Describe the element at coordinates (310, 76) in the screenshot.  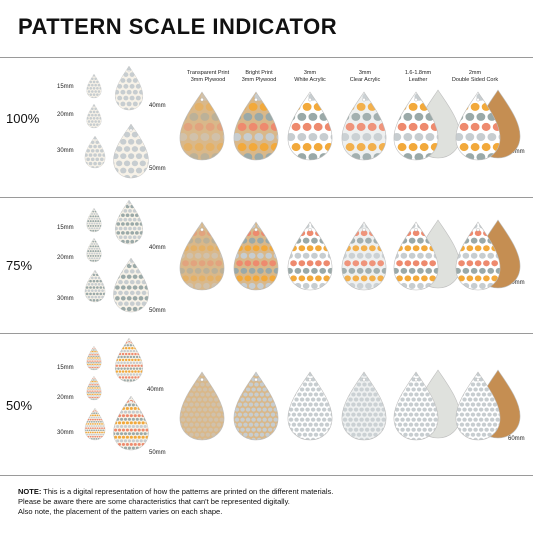
I see `column-header: 3mm White Acrylic` at that location.